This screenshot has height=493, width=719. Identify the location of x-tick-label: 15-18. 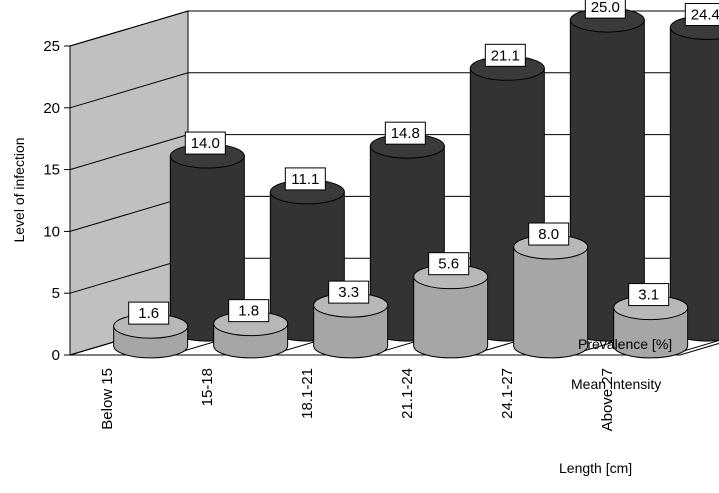
(207, 387).